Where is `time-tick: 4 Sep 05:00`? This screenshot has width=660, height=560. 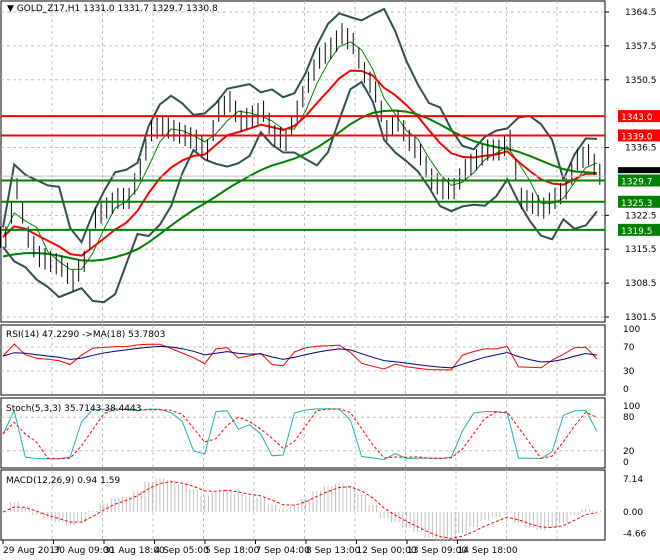 time-tick: 4 Sep 05:00 is located at coordinates (182, 551).